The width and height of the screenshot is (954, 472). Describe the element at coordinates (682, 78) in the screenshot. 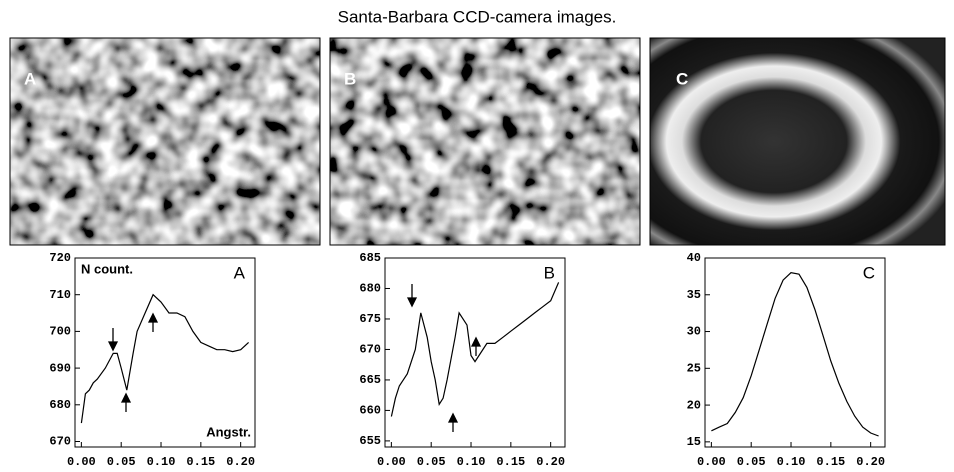

I see `image-label: C` at that location.